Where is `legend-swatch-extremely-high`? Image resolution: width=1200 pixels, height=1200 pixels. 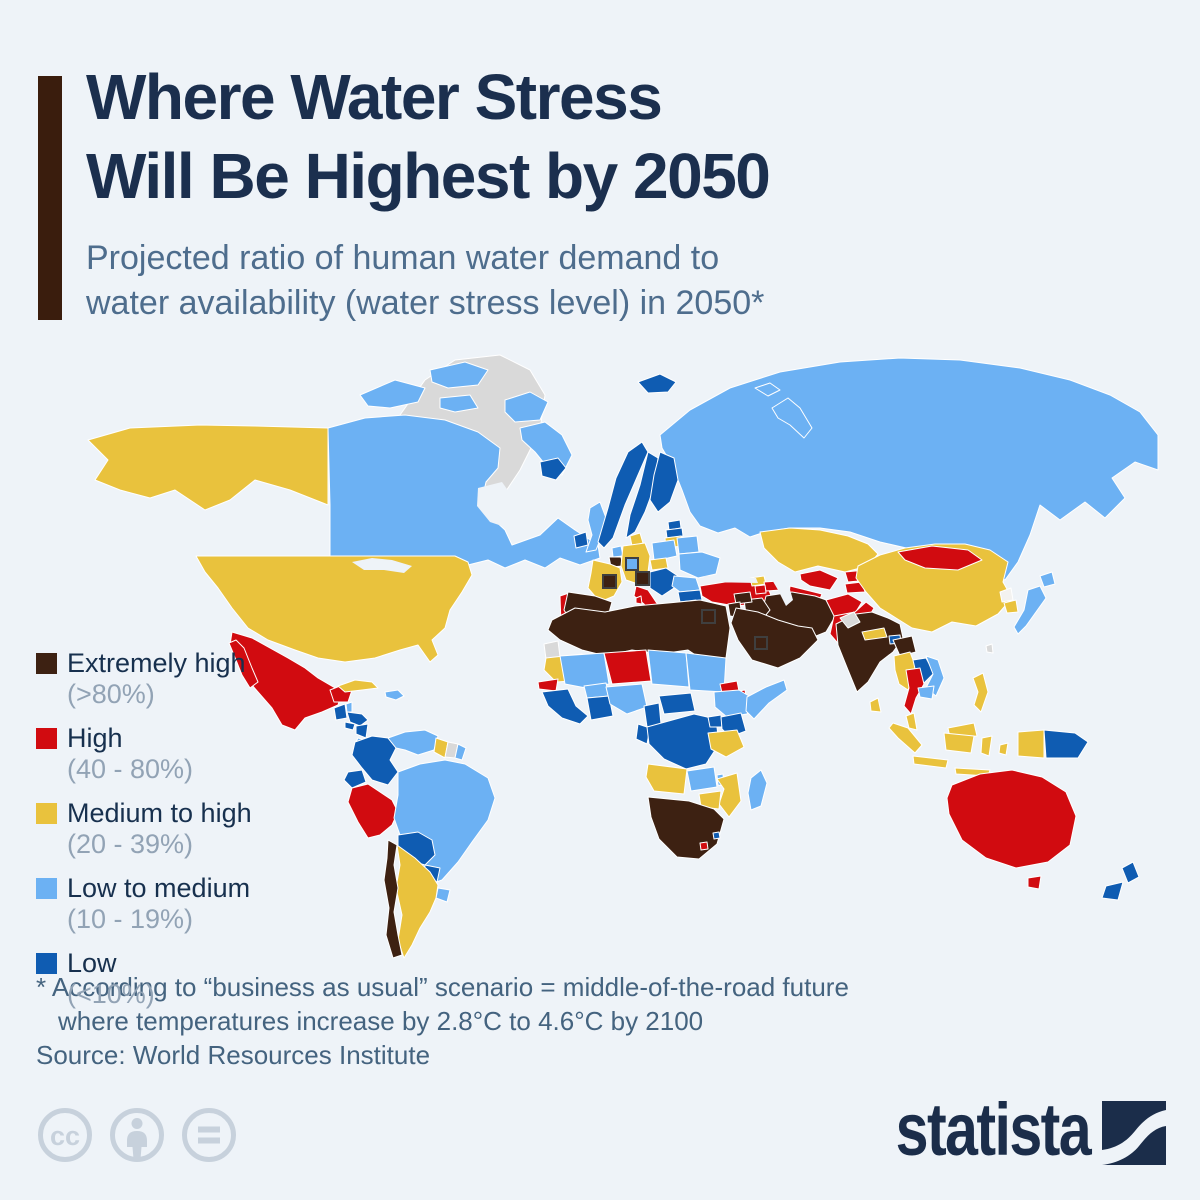 legend-swatch-extremely-high is located at coordinates (46, 663).